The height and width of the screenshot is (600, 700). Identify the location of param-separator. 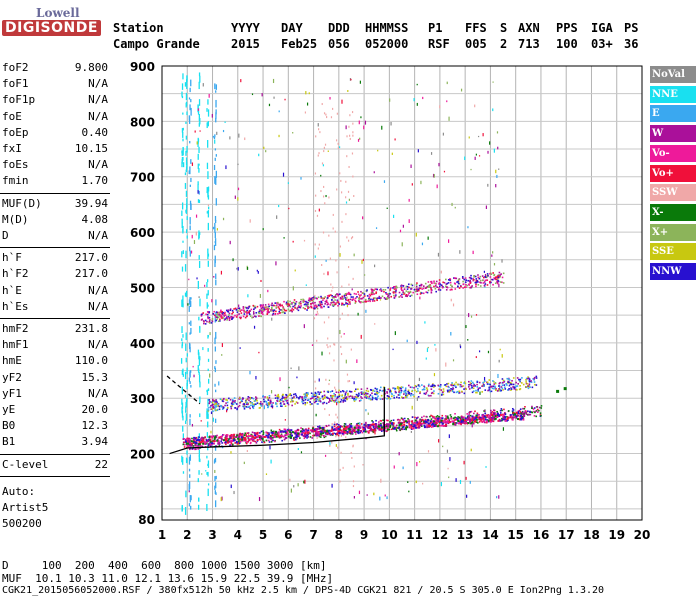
(55, 476).